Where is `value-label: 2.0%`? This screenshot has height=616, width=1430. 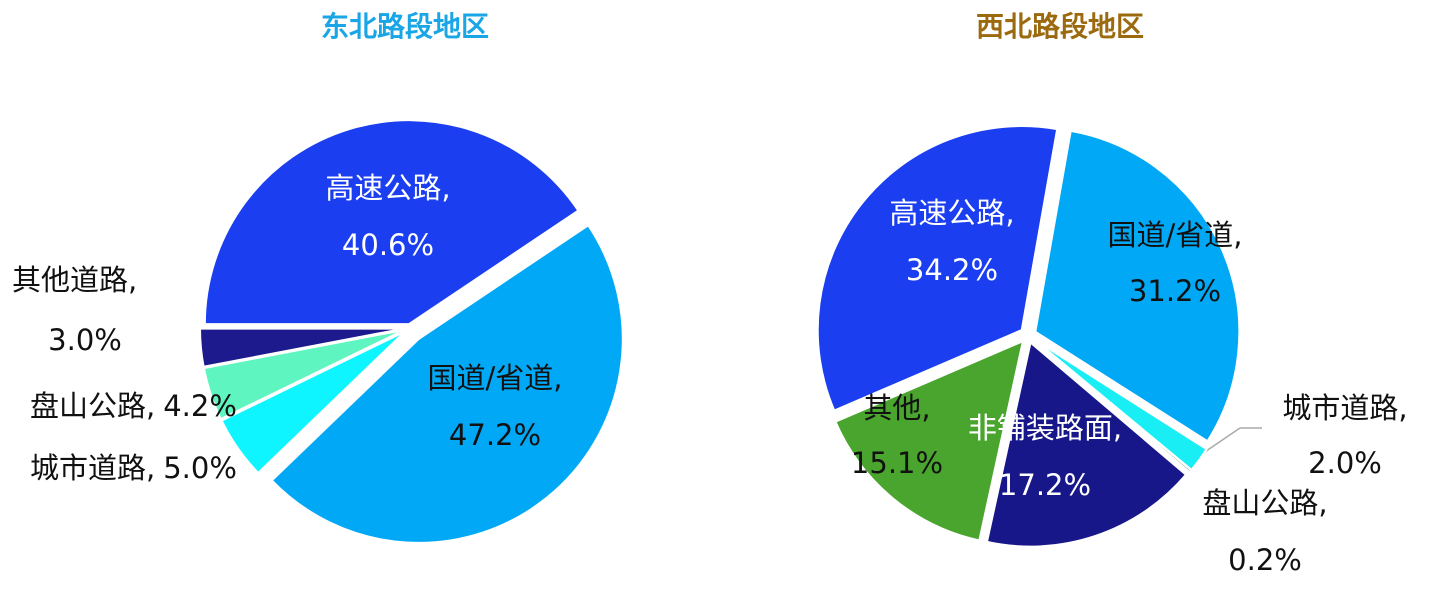 value-label: 2.0% is located at coordinates (1345, 463).